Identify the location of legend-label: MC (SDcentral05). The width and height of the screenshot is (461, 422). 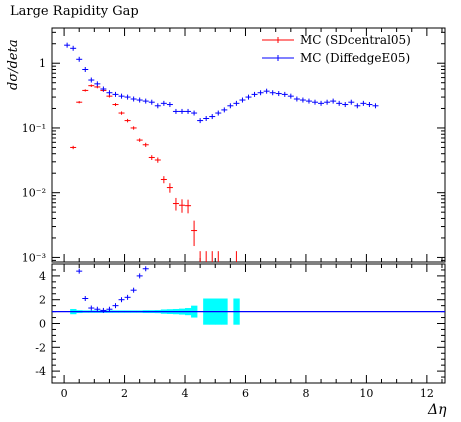
(355, 40).